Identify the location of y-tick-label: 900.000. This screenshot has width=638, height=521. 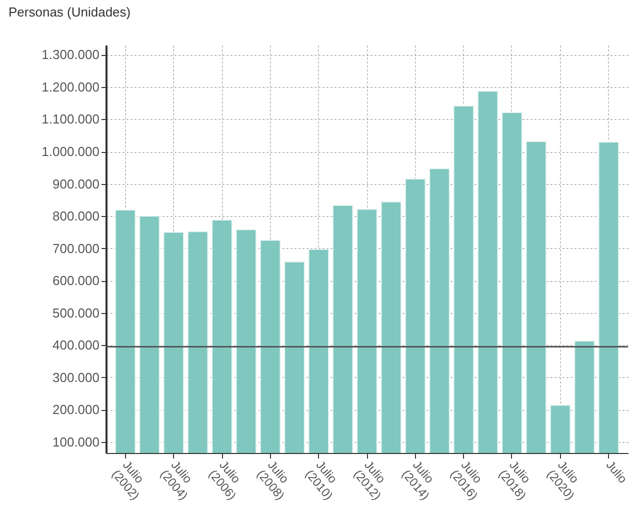
(76, 184).